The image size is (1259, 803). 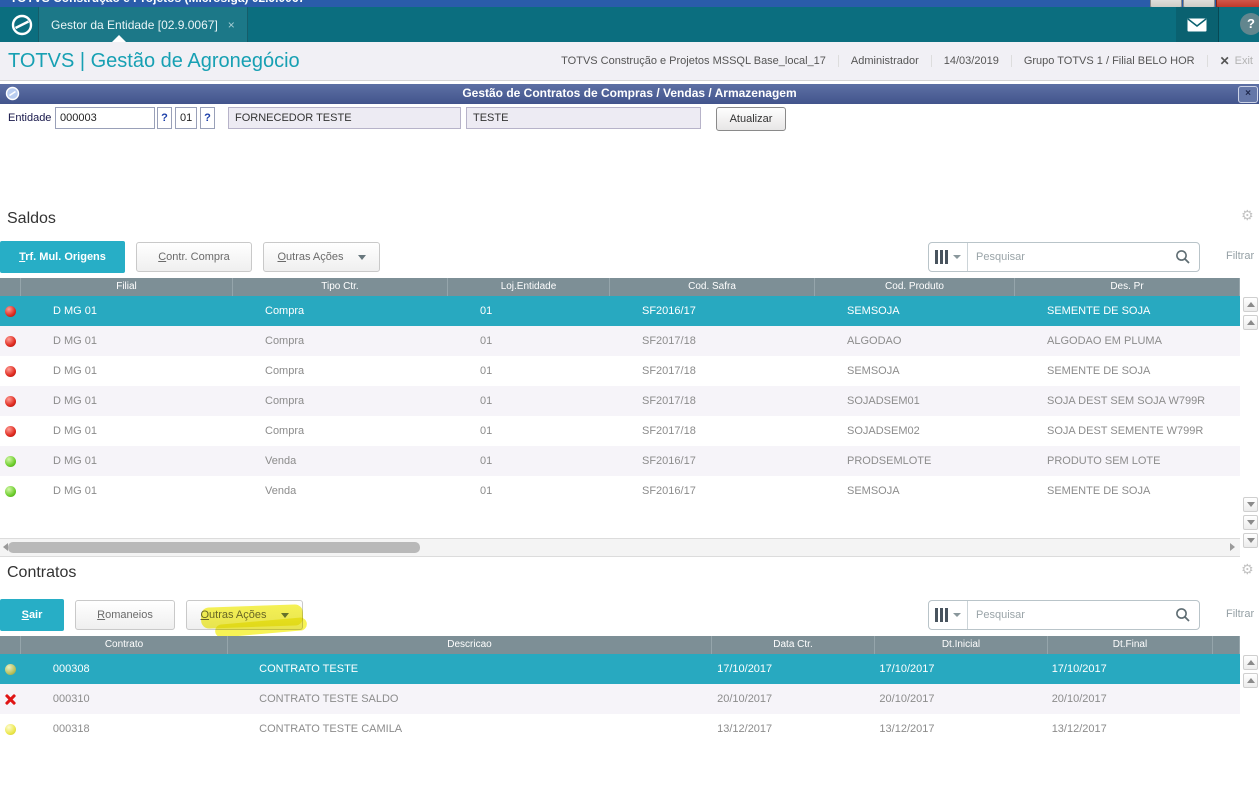 What do you see at coordinates (10, 341) in the screenshot?
I see `status-red-icon` at bounding box center [10, 341].